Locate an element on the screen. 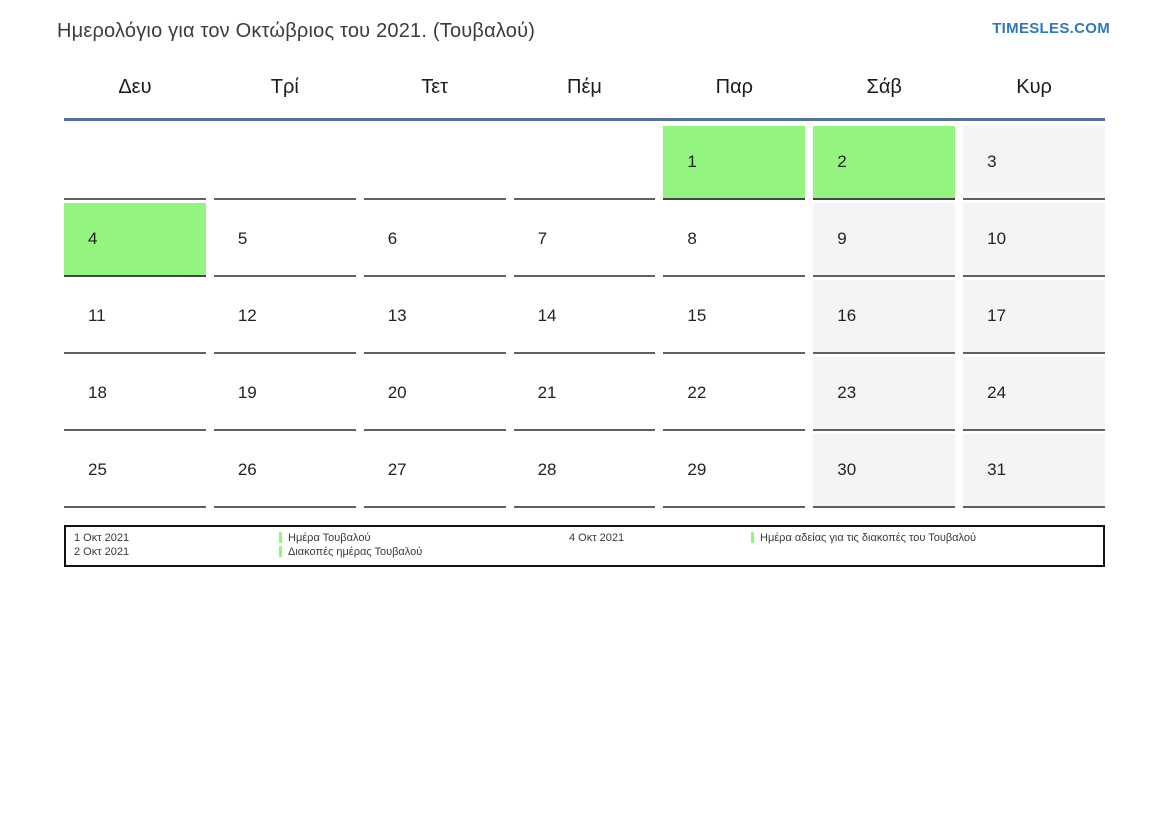  day-cell: 29 is located at coordinates (734, 471).